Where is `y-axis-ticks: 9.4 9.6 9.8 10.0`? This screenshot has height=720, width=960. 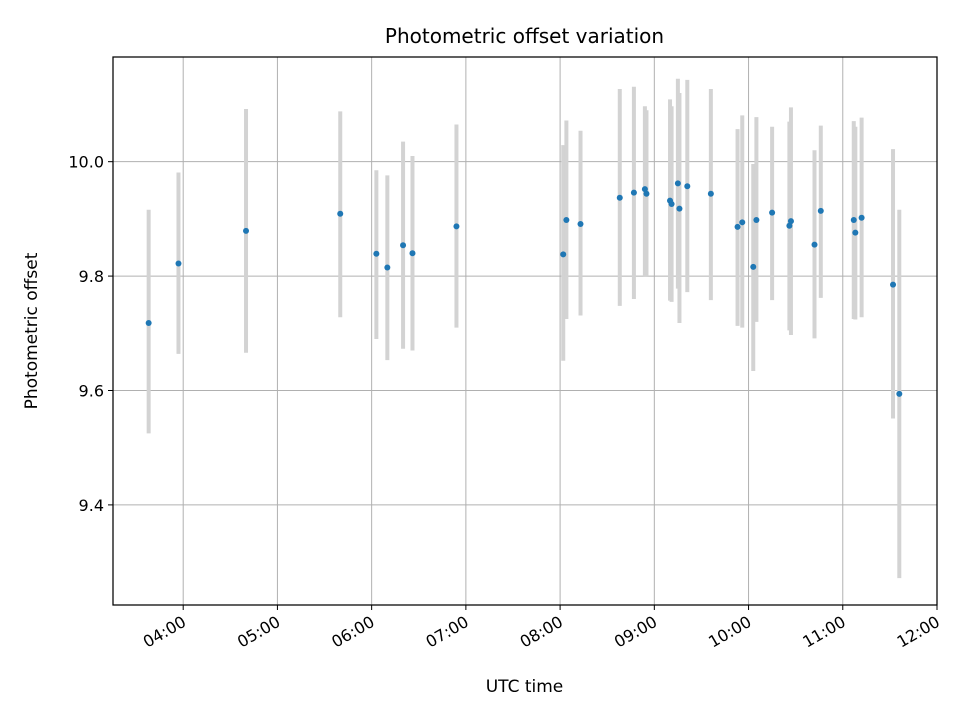
y-axis-ticks: 9.4 9.6 9.8 10.0 is located at coordinates (90, 334).